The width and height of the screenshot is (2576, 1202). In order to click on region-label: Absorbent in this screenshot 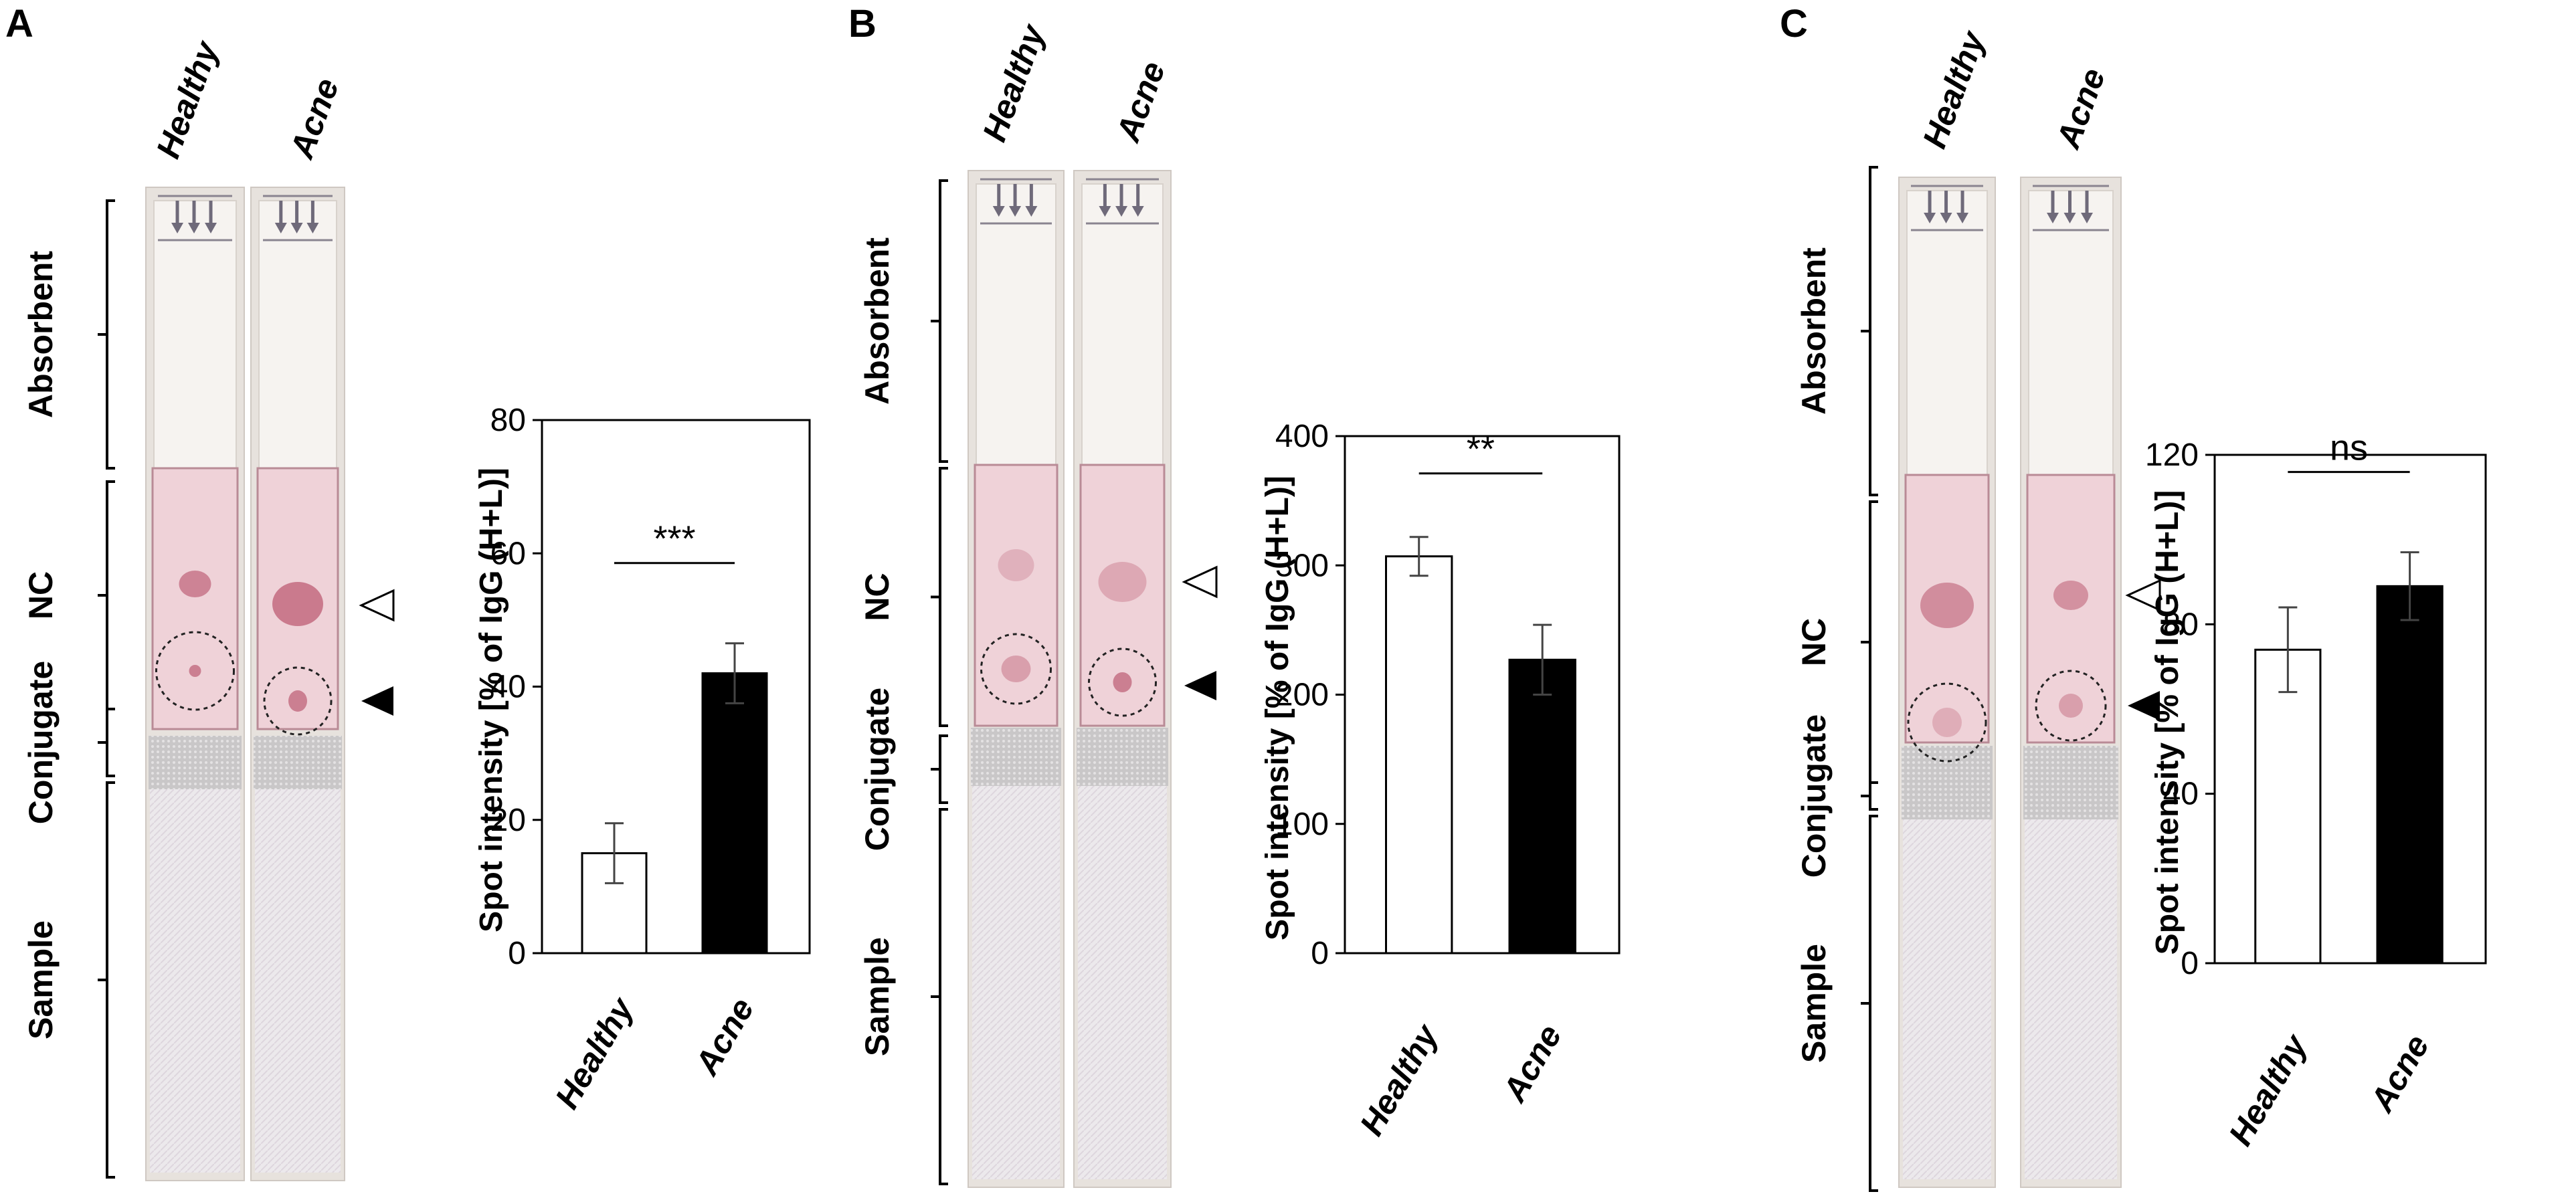, I will do `click(41, 334)`.